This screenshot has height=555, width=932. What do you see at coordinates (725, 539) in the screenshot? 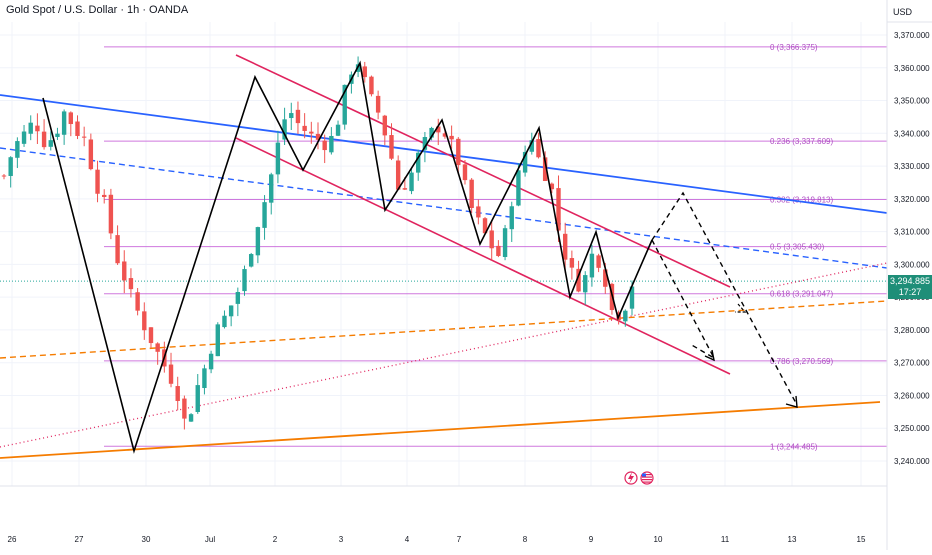
I see `time-axis-label: 11` at bounding box center [725, 539].